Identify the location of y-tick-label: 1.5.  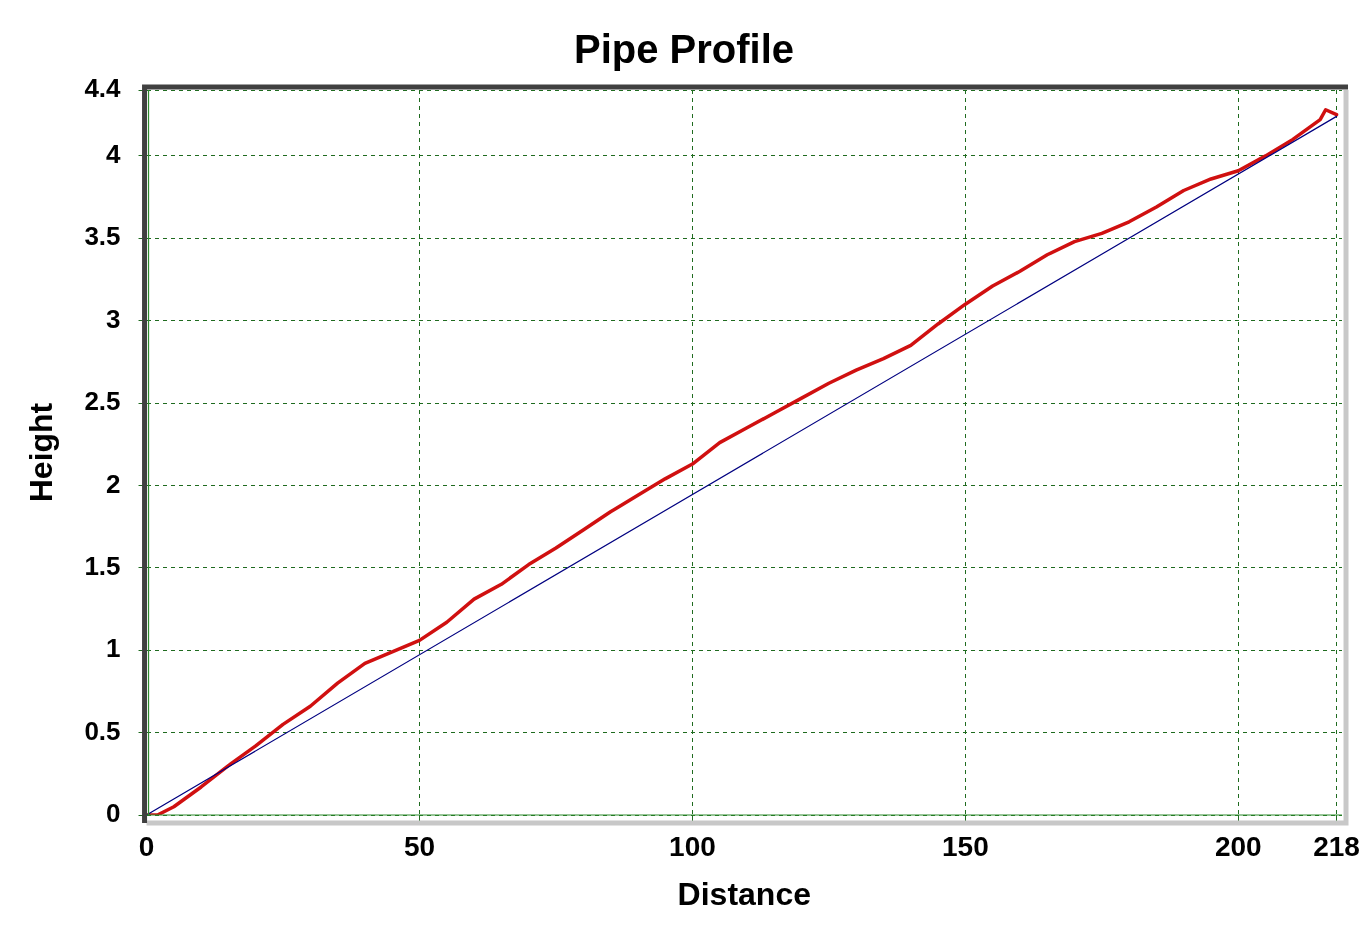
(102, 566).